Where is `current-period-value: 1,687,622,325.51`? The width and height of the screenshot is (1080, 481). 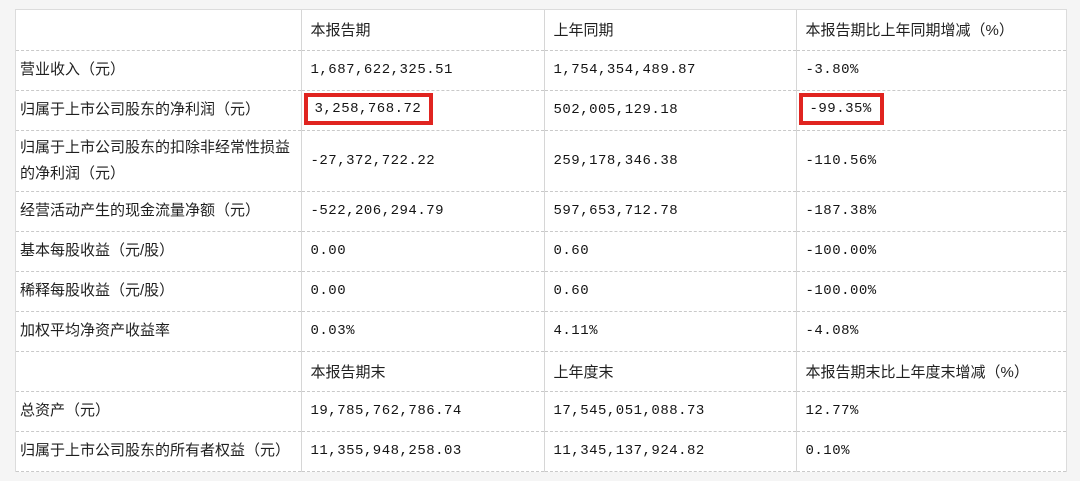
current-period-value: 1,687,622,325.51 is located at coordinates (422, 70).